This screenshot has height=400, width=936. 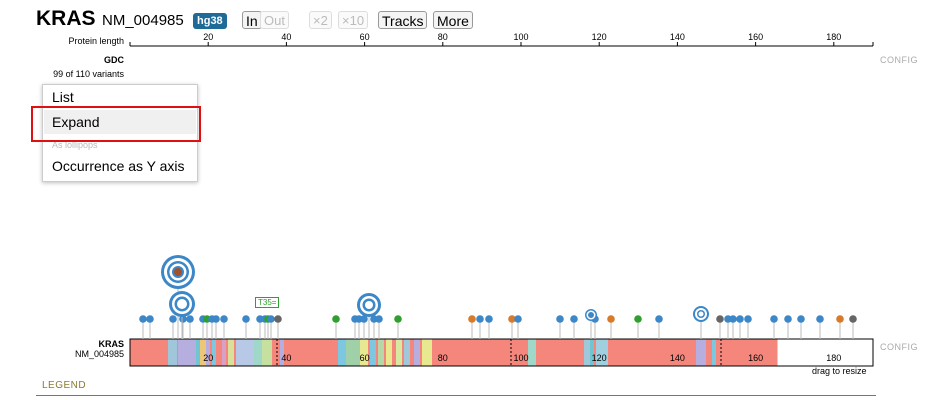 I want to click on transcript-id: NM_004985, so click(x=143, y=20).